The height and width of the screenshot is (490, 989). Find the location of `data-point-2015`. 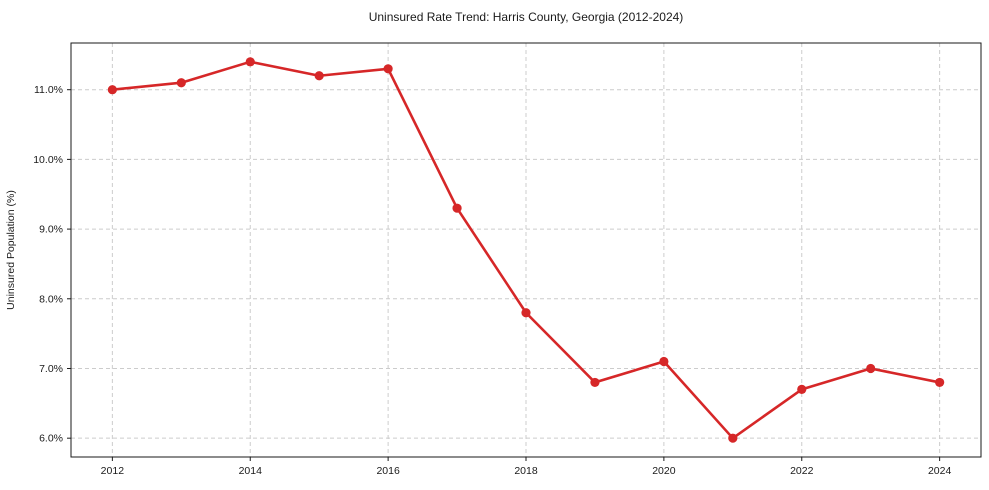

data-point-2015 is located at coordinates (319, 76).